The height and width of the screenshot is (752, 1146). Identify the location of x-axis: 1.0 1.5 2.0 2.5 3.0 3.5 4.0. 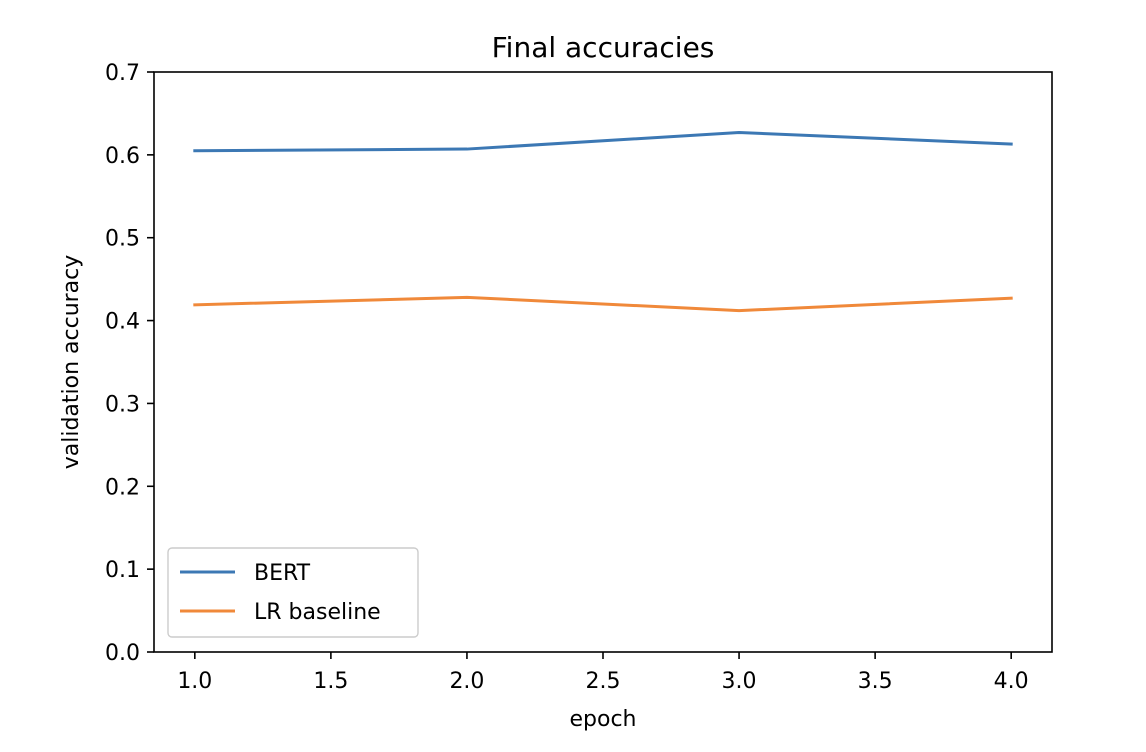
(603, 673).